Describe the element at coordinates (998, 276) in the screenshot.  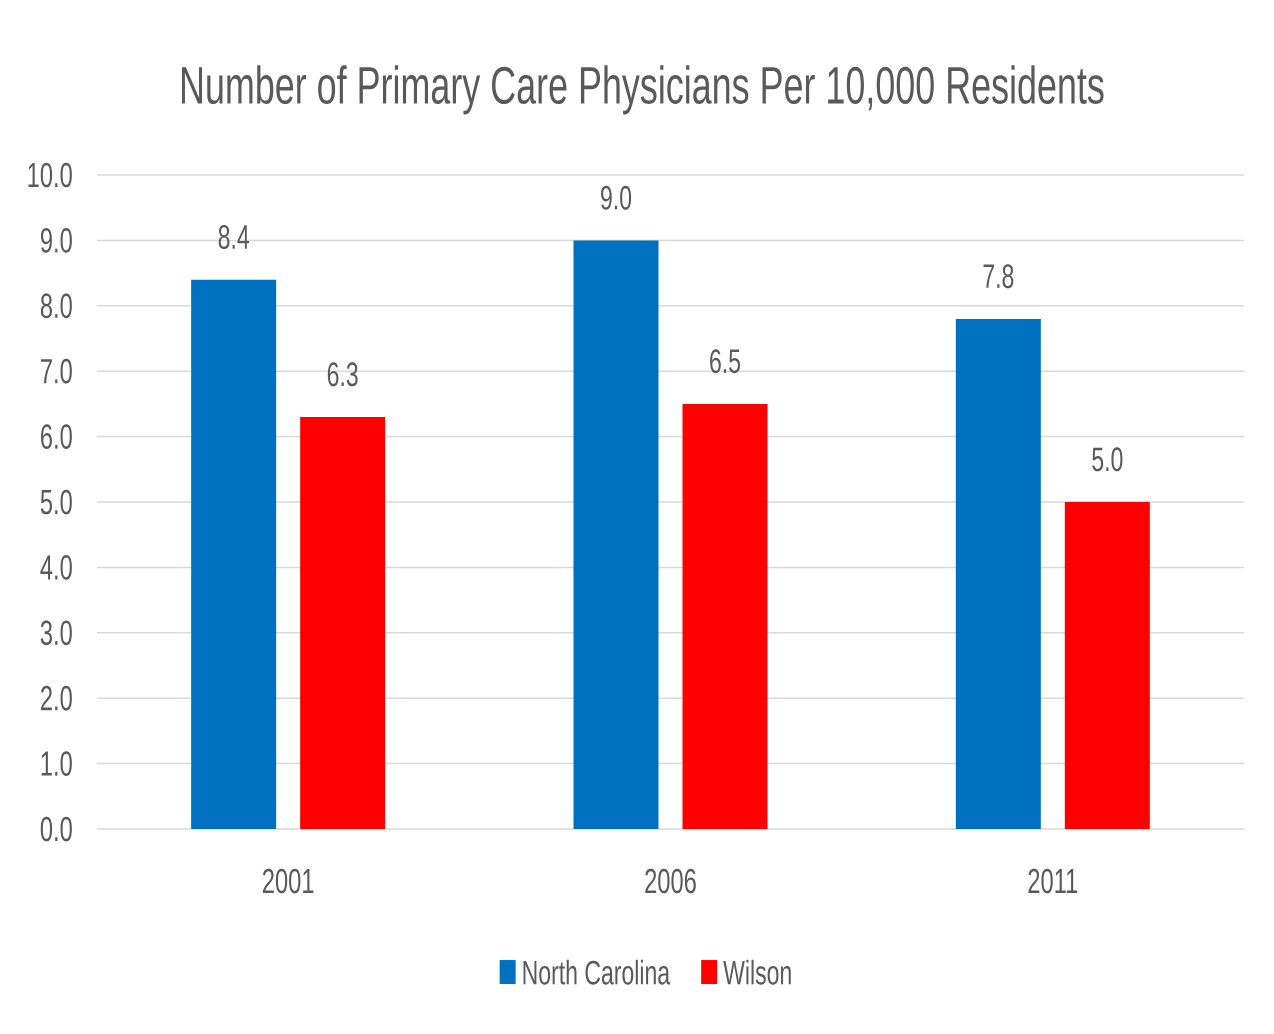
I see `data-label: 7.8` at that location.